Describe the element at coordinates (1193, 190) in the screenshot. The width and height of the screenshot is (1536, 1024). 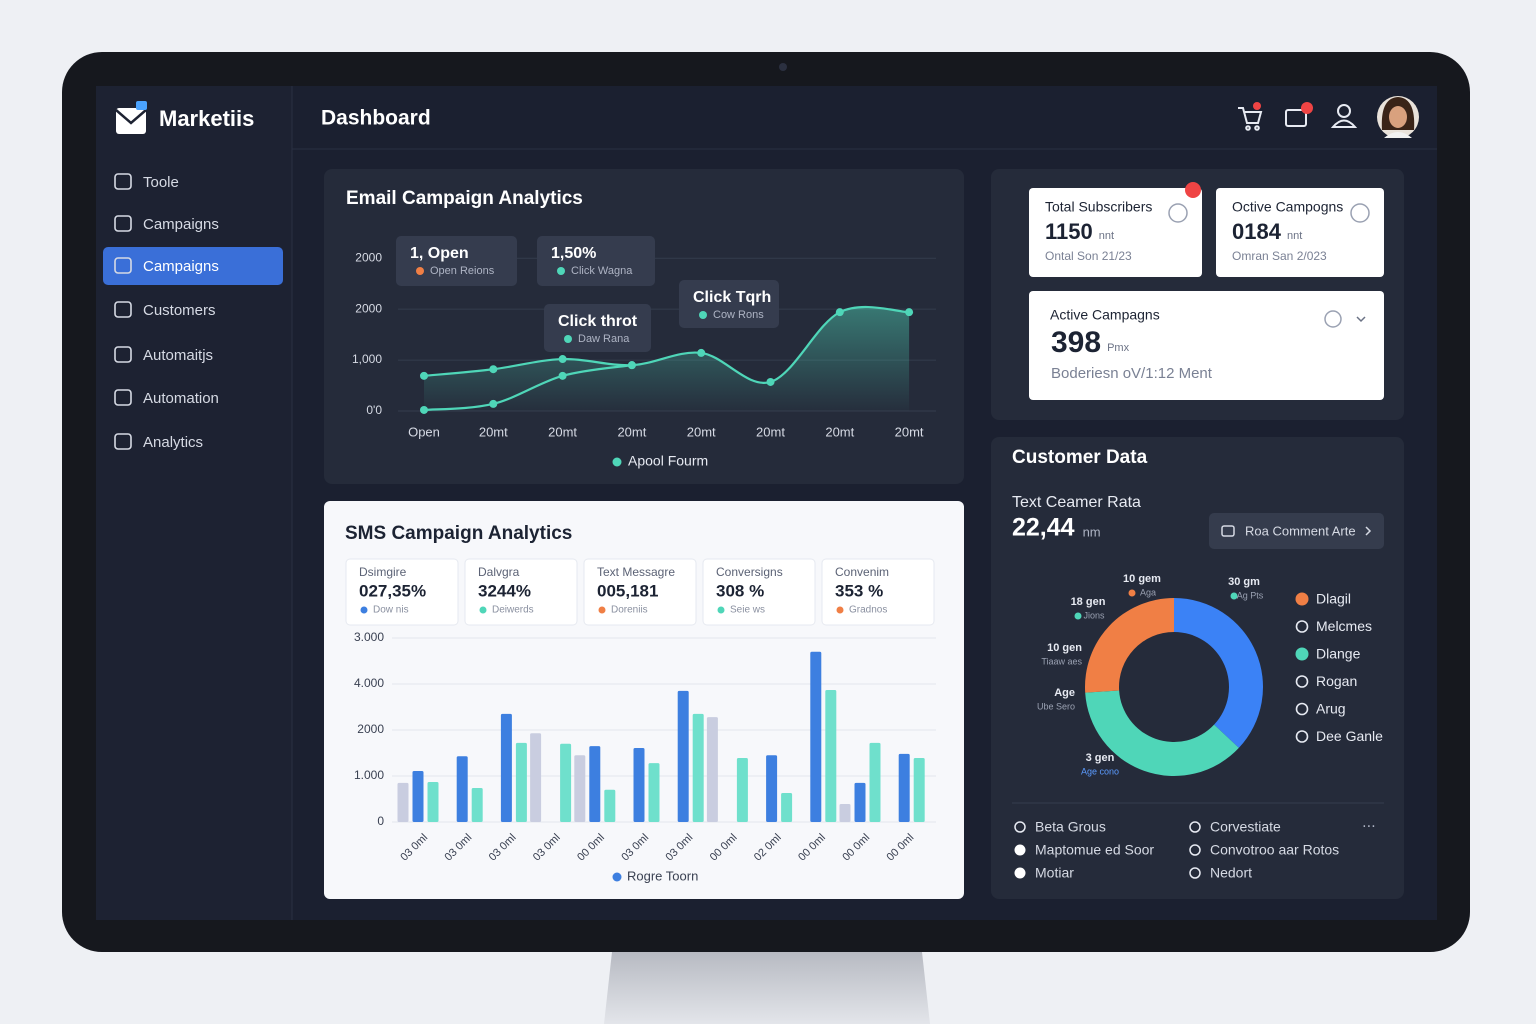
I see `alert-badge` at that location.